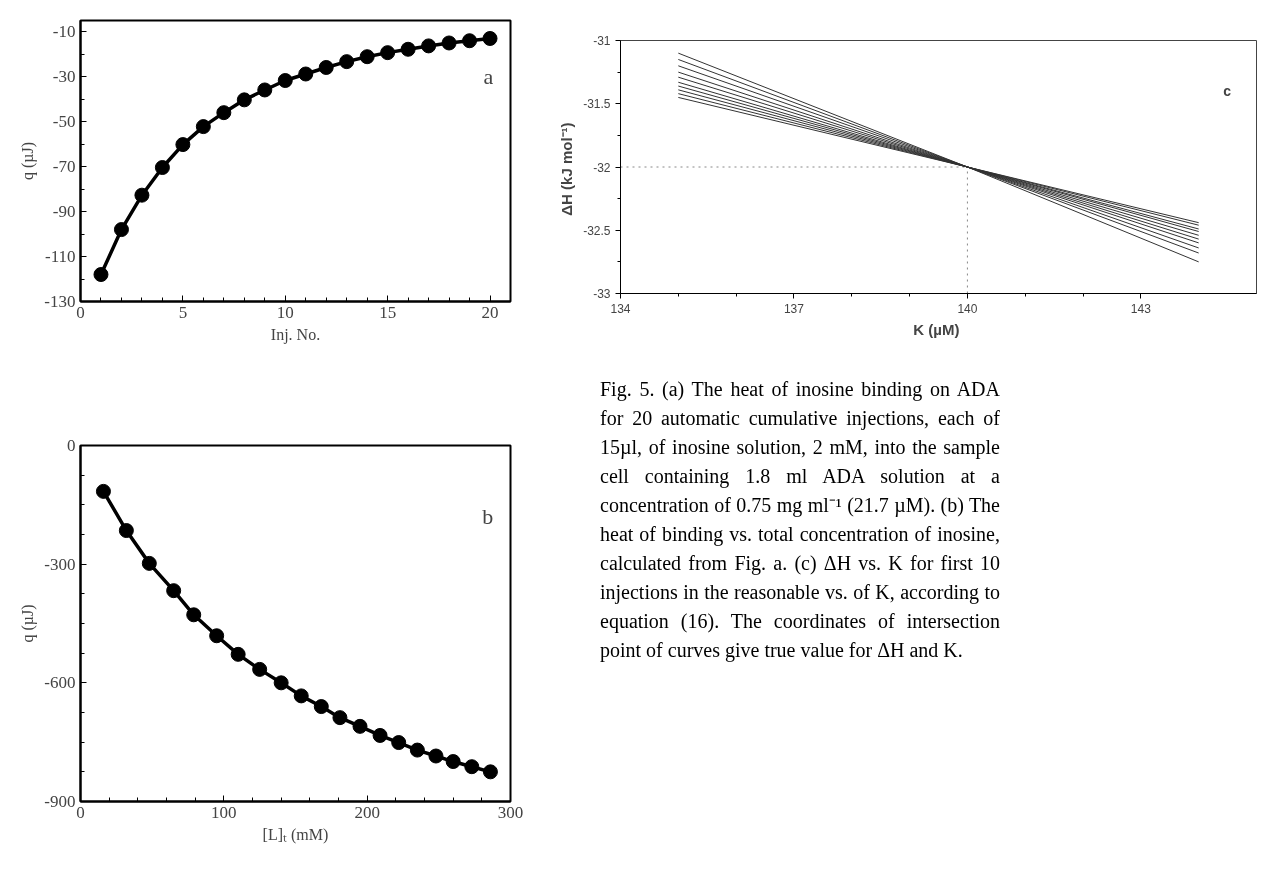  I want to click on y-tick-label: -32, so click(602, 167).